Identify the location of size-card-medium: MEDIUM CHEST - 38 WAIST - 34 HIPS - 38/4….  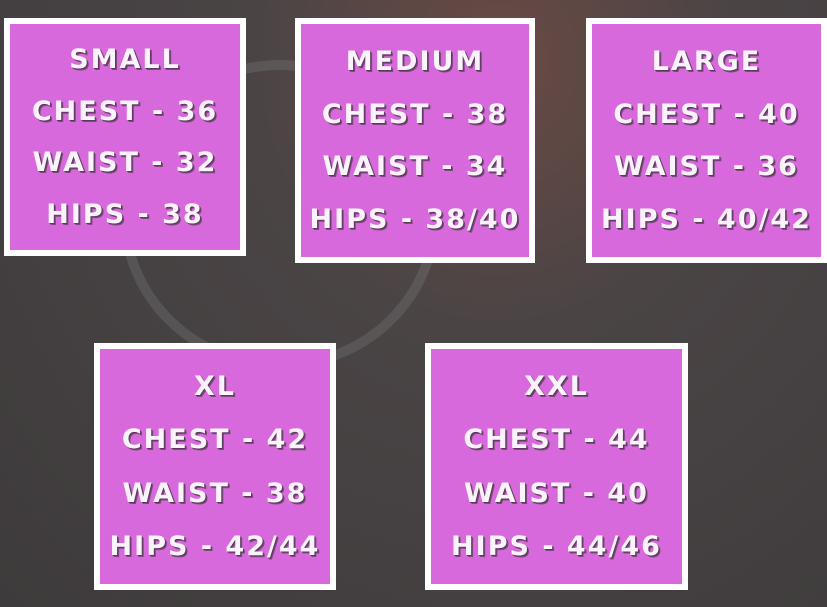
(415, 140).